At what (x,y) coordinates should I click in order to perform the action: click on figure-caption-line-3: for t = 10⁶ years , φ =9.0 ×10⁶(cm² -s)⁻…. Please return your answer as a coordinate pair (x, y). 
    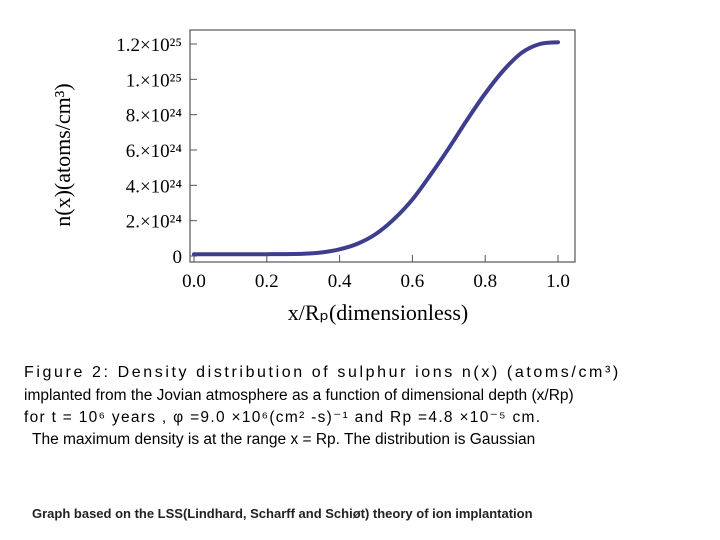
    Looking at the image, I should click on (283, 417).